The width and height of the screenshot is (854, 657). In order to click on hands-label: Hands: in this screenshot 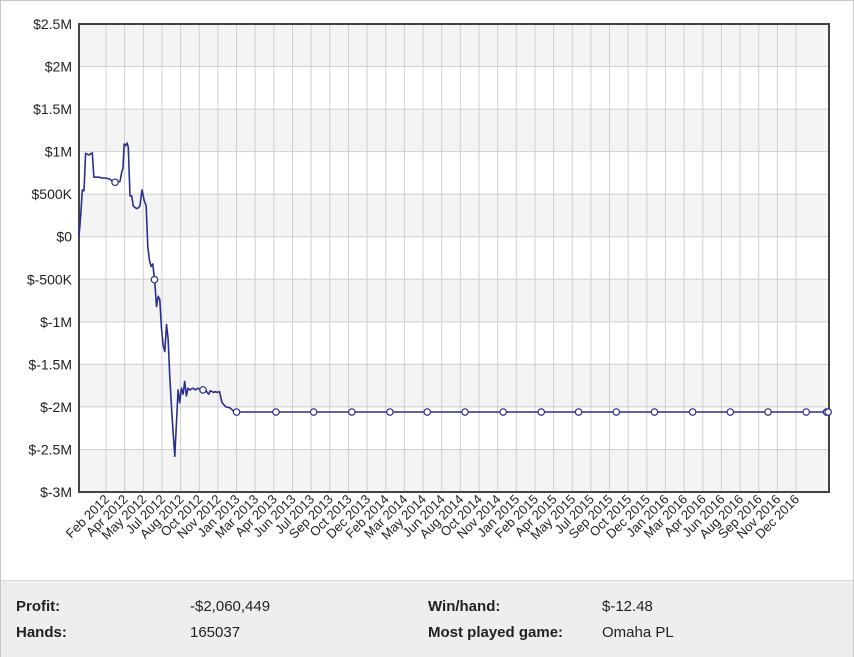, I will do `click(41, 632)`.